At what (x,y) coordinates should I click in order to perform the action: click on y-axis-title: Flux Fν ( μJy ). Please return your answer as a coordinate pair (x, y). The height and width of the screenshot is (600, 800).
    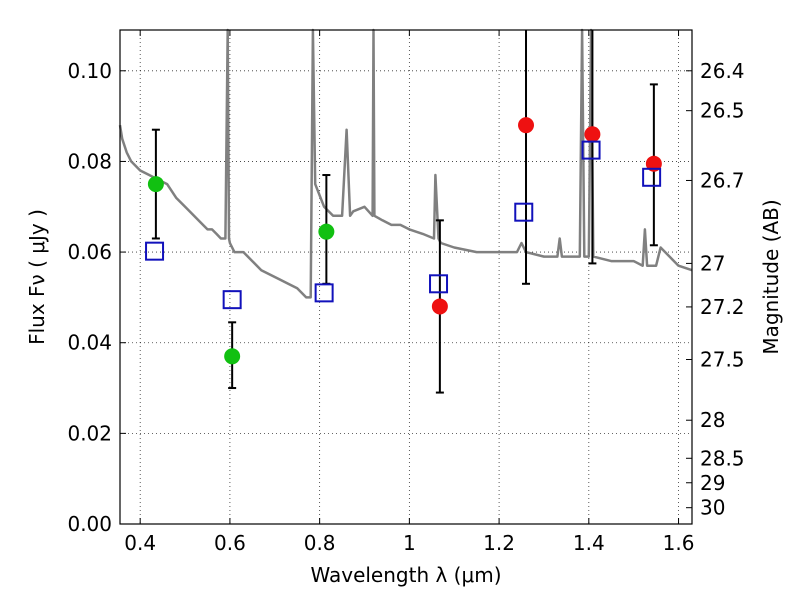
    Looking at the image, I should click on (37, 277).